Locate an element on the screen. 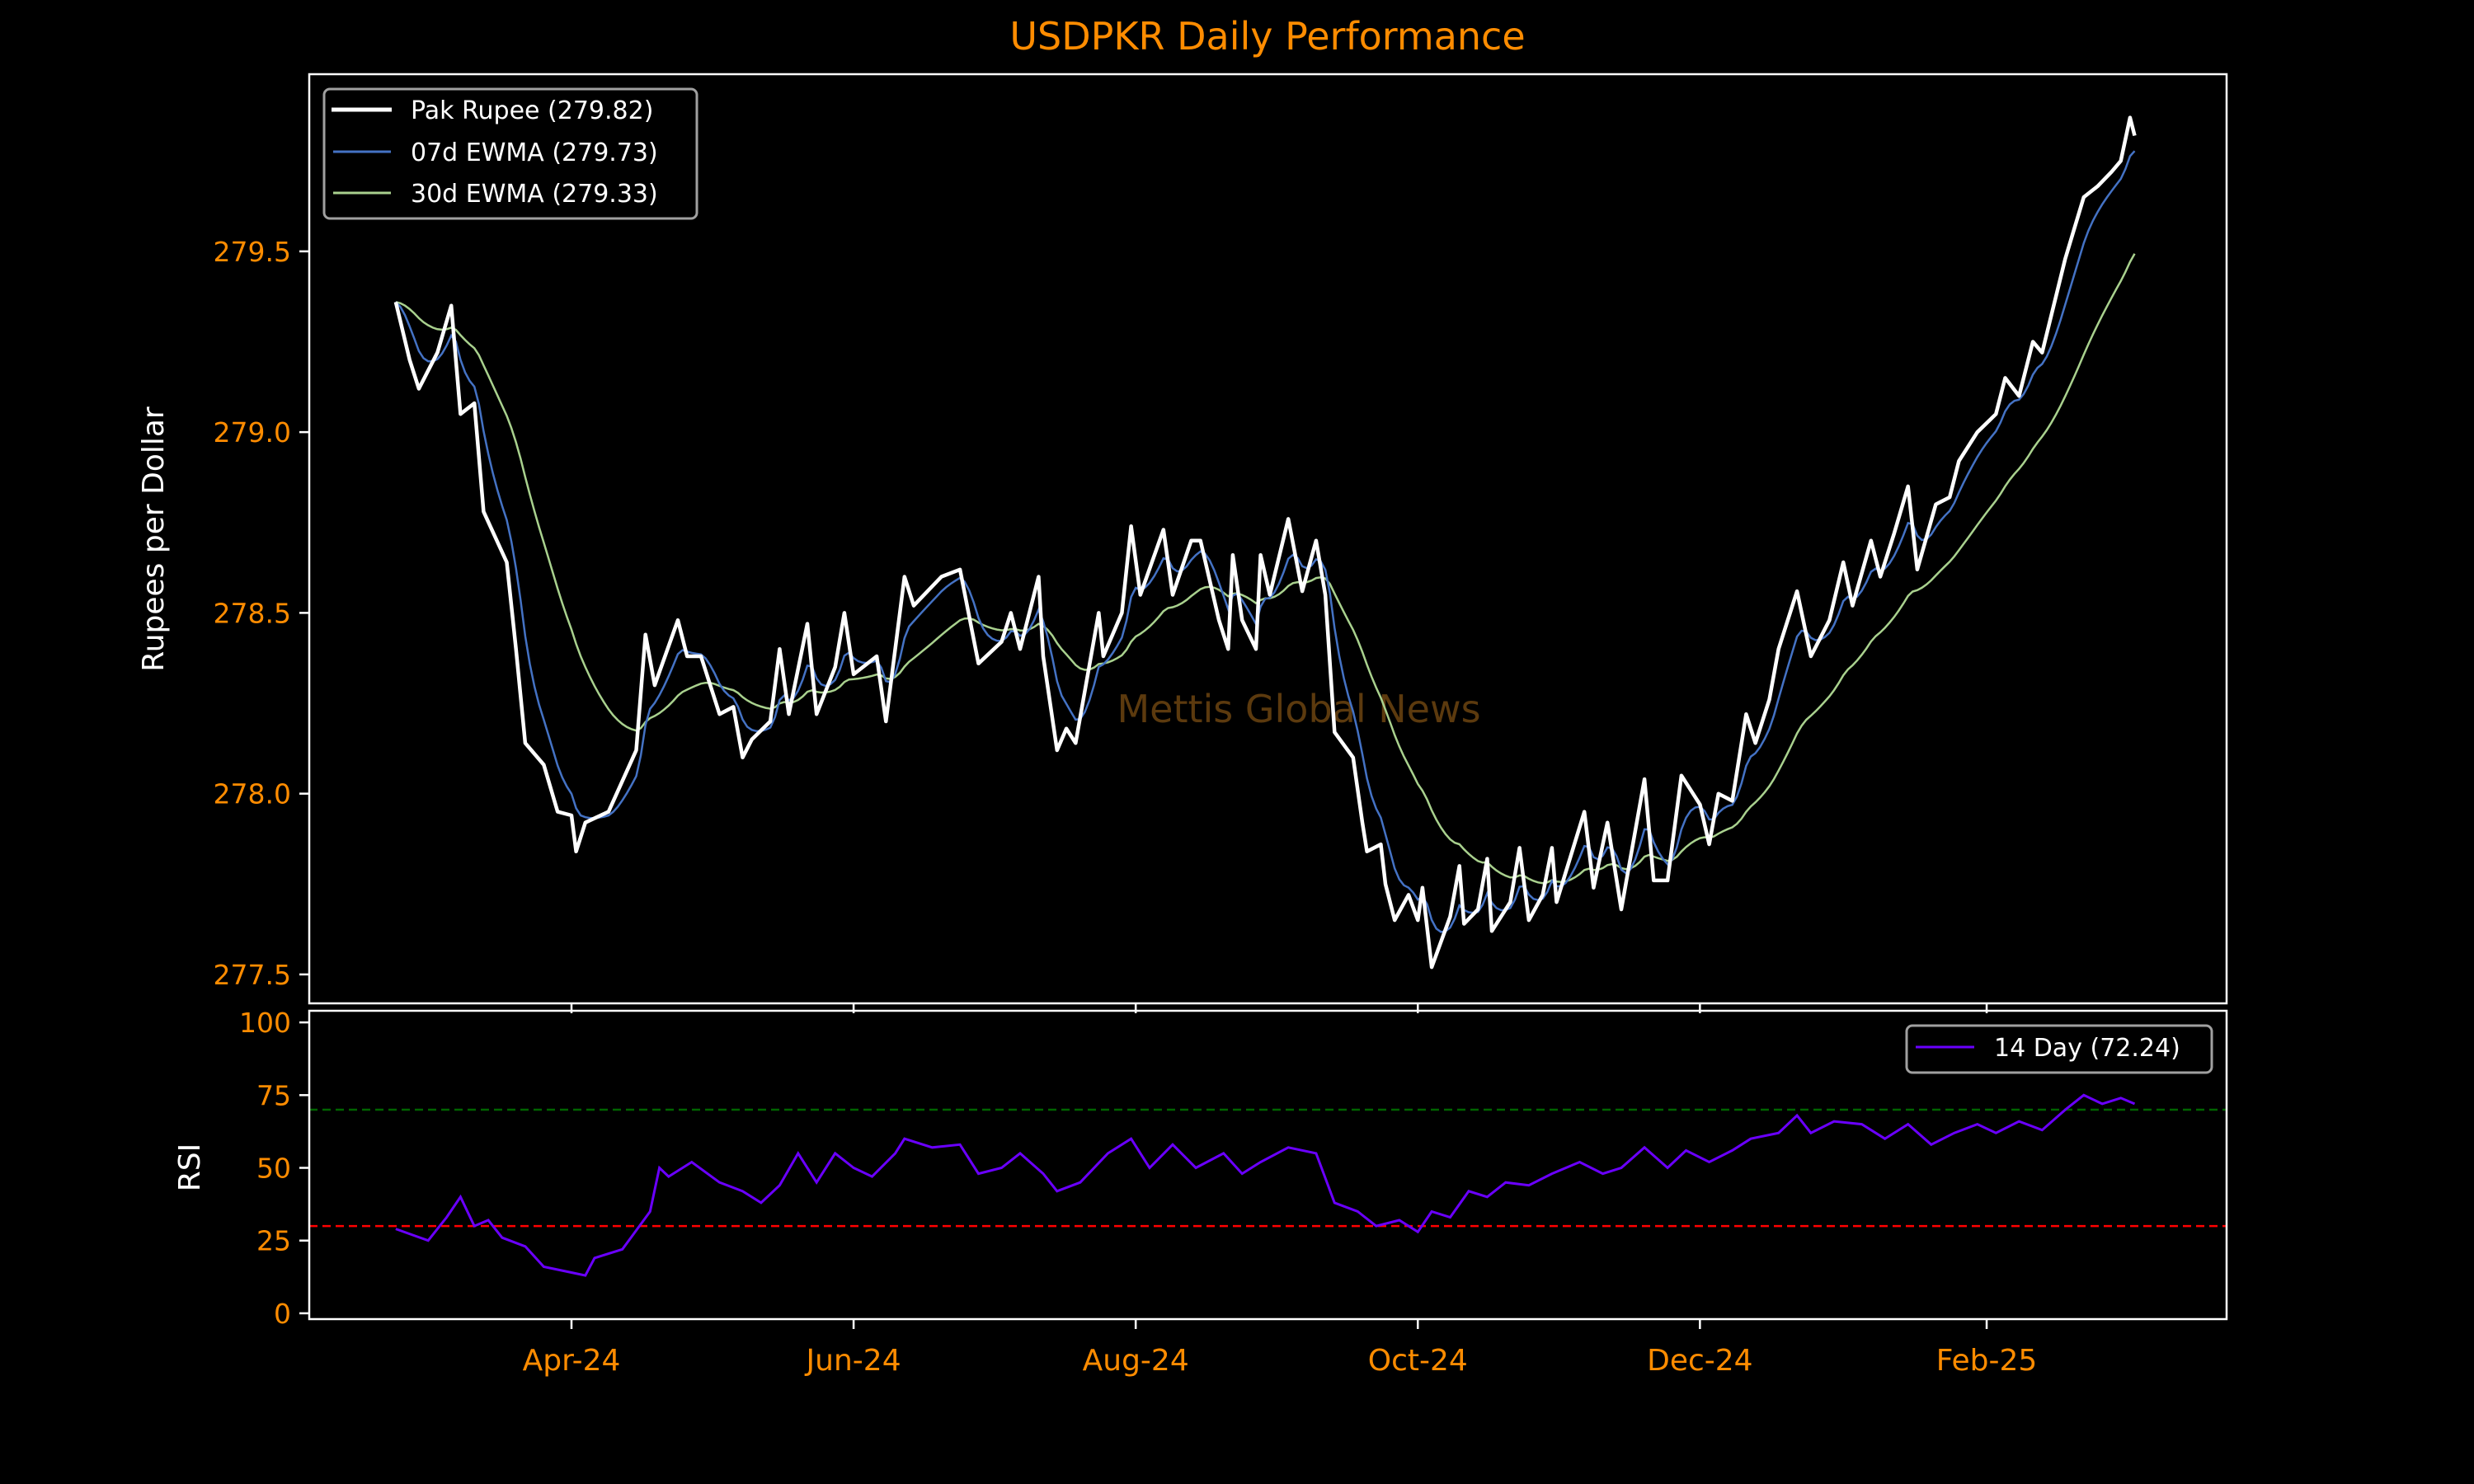 The image size is (2474, 1484). rsi-legend: 14 Day (72.24) is located at coordinates (2059, 1049).